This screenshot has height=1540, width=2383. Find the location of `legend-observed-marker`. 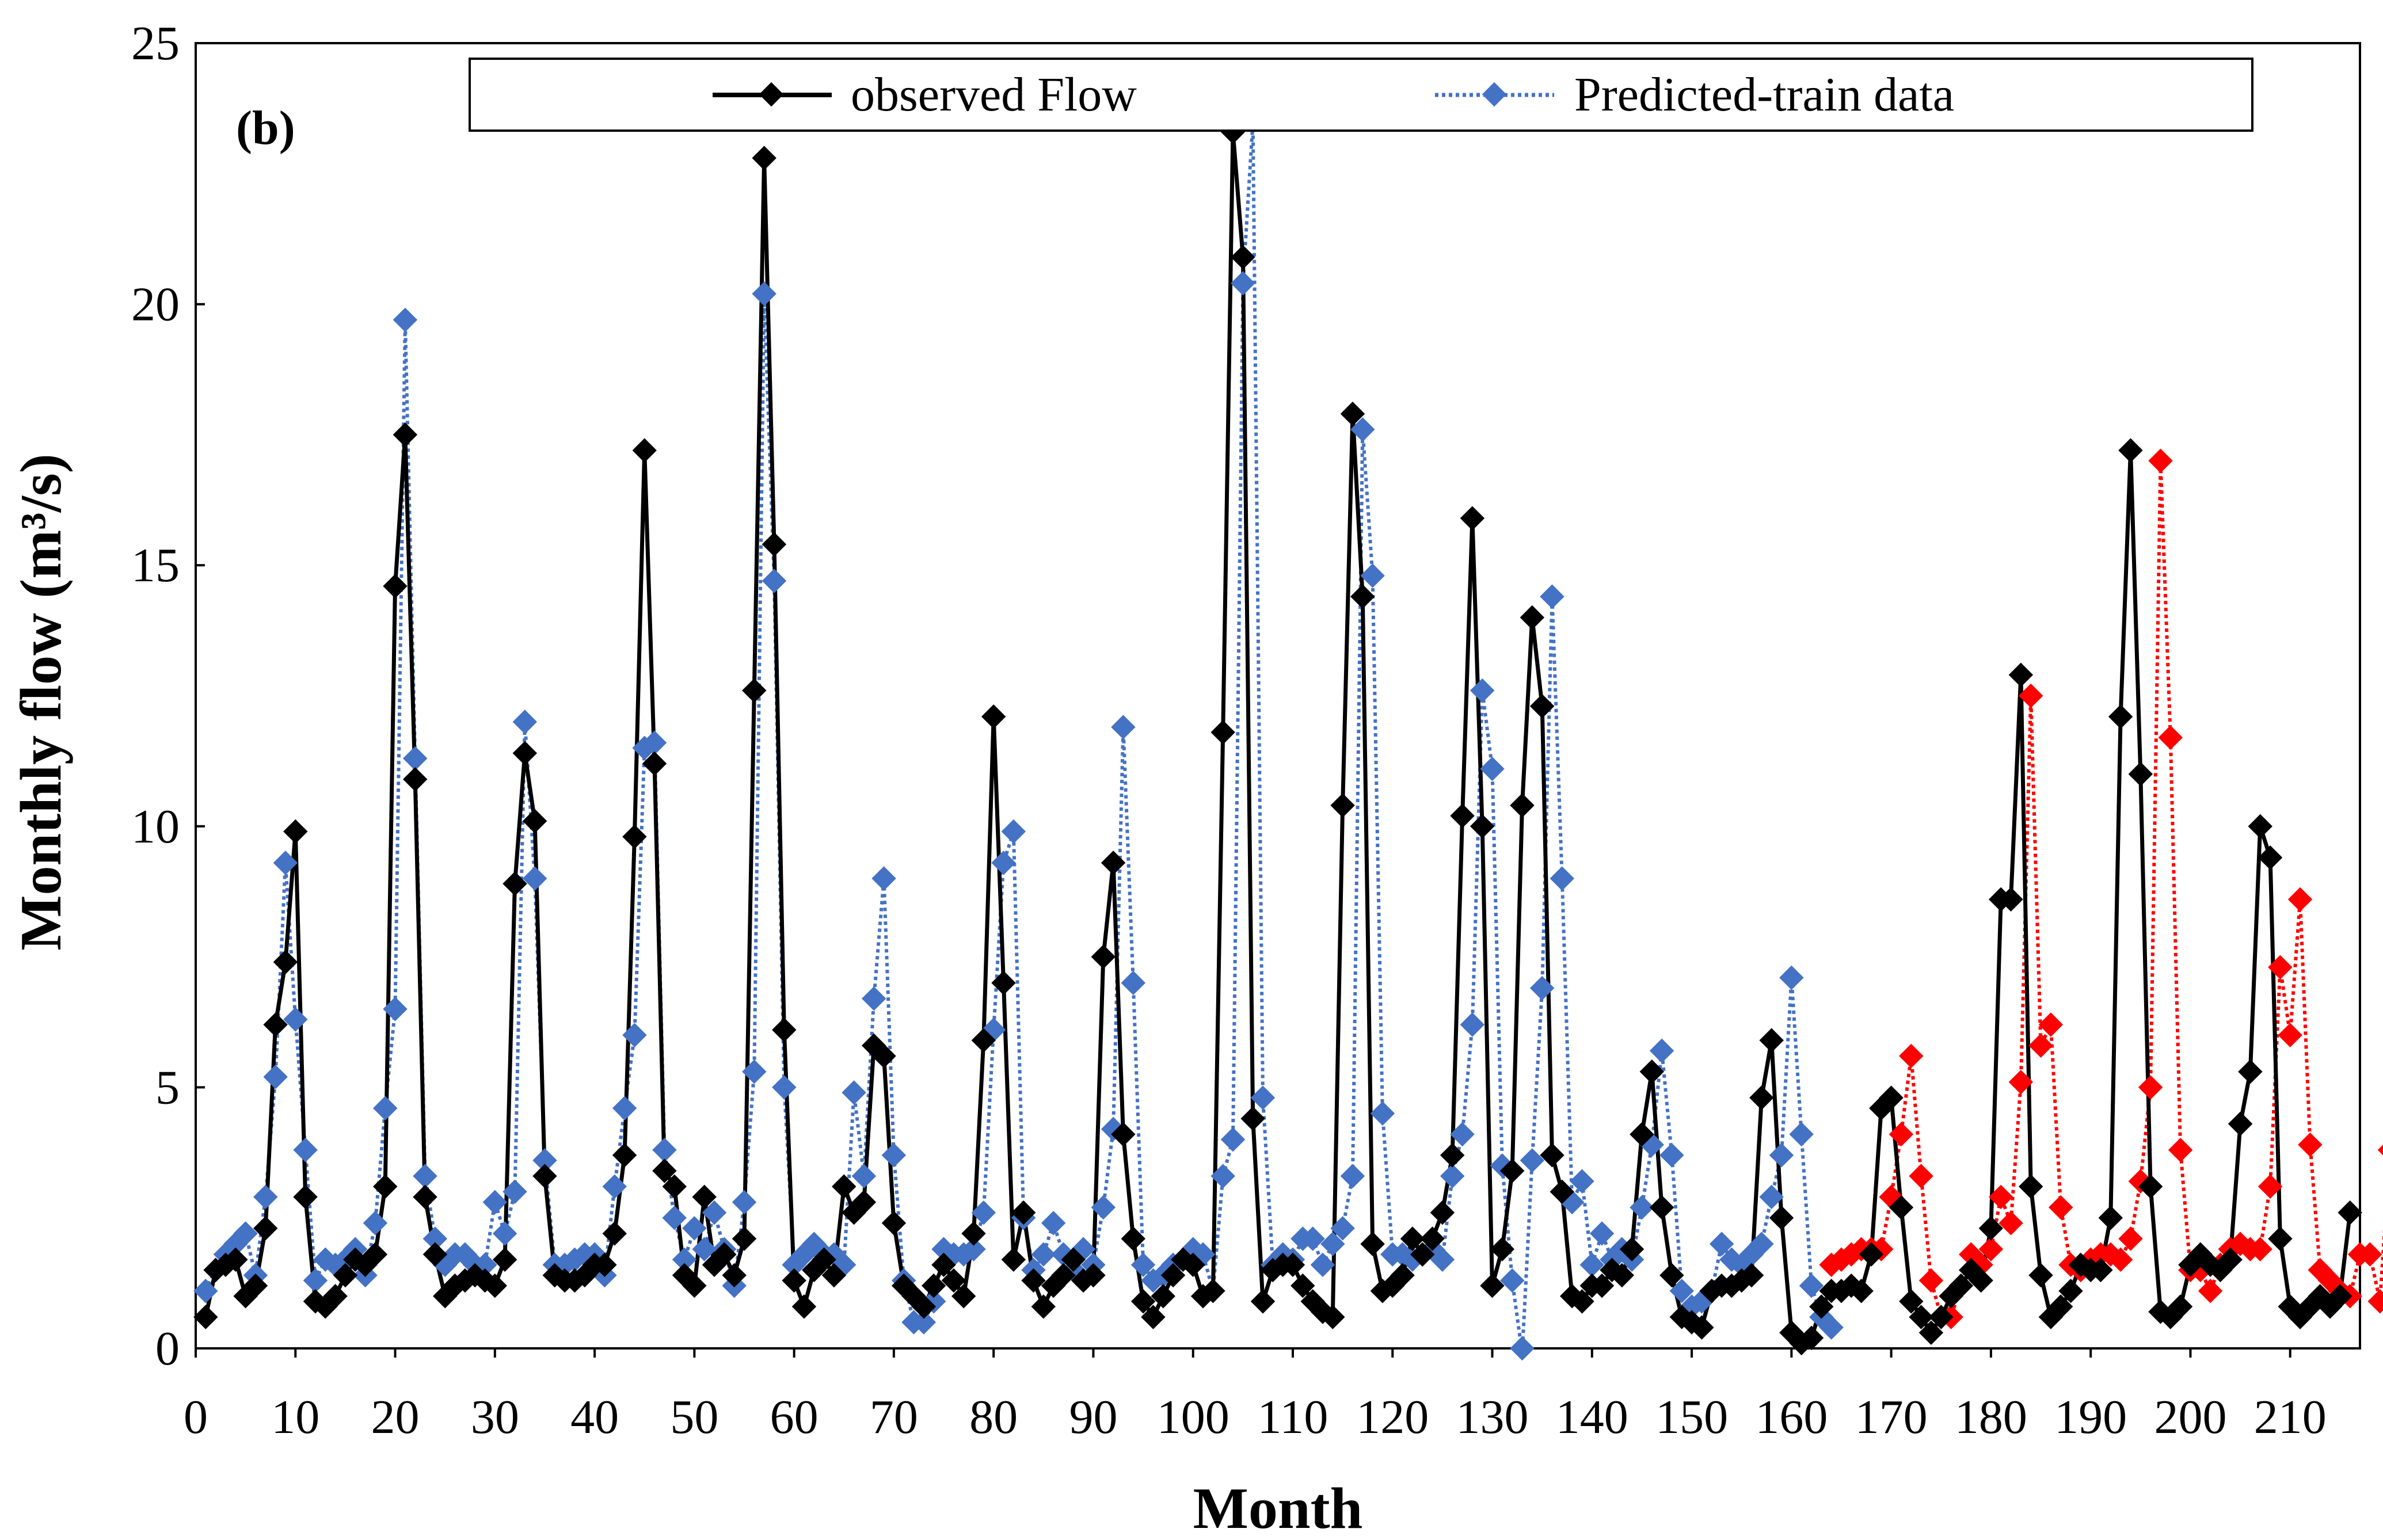

legend-observed-marker is located at coordinates (771, 94).